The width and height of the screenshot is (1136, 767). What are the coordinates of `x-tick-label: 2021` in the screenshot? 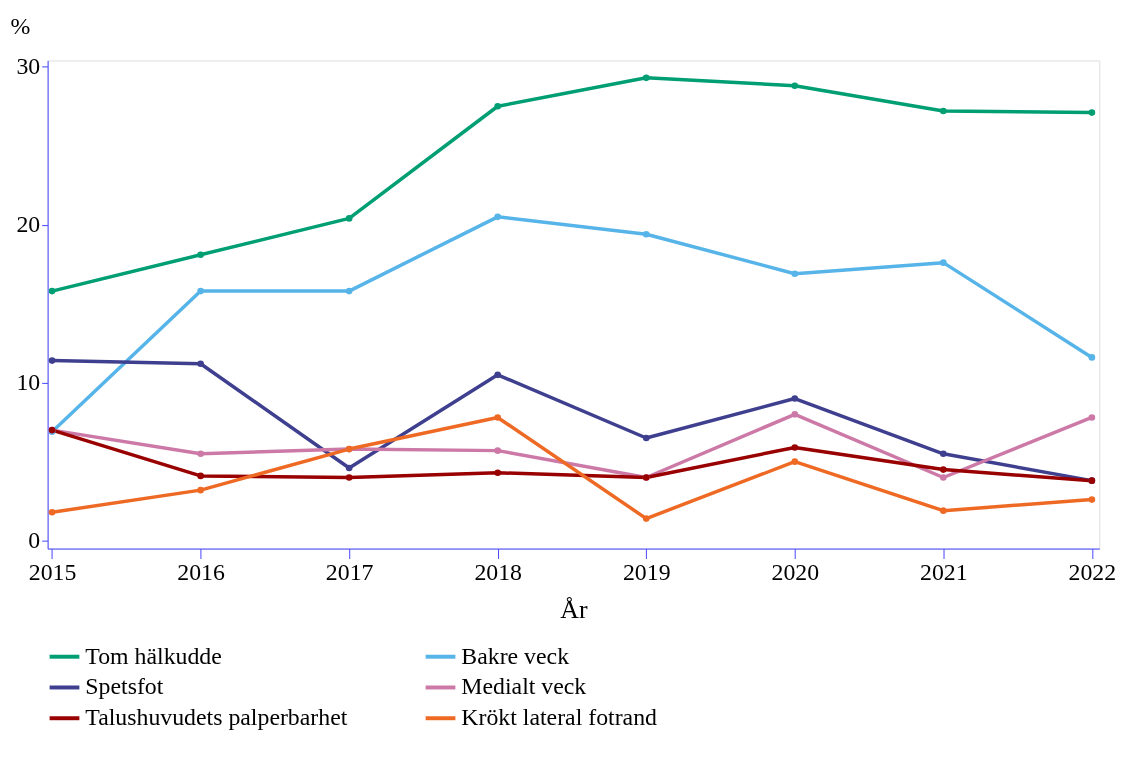 It's located at (944, 571).